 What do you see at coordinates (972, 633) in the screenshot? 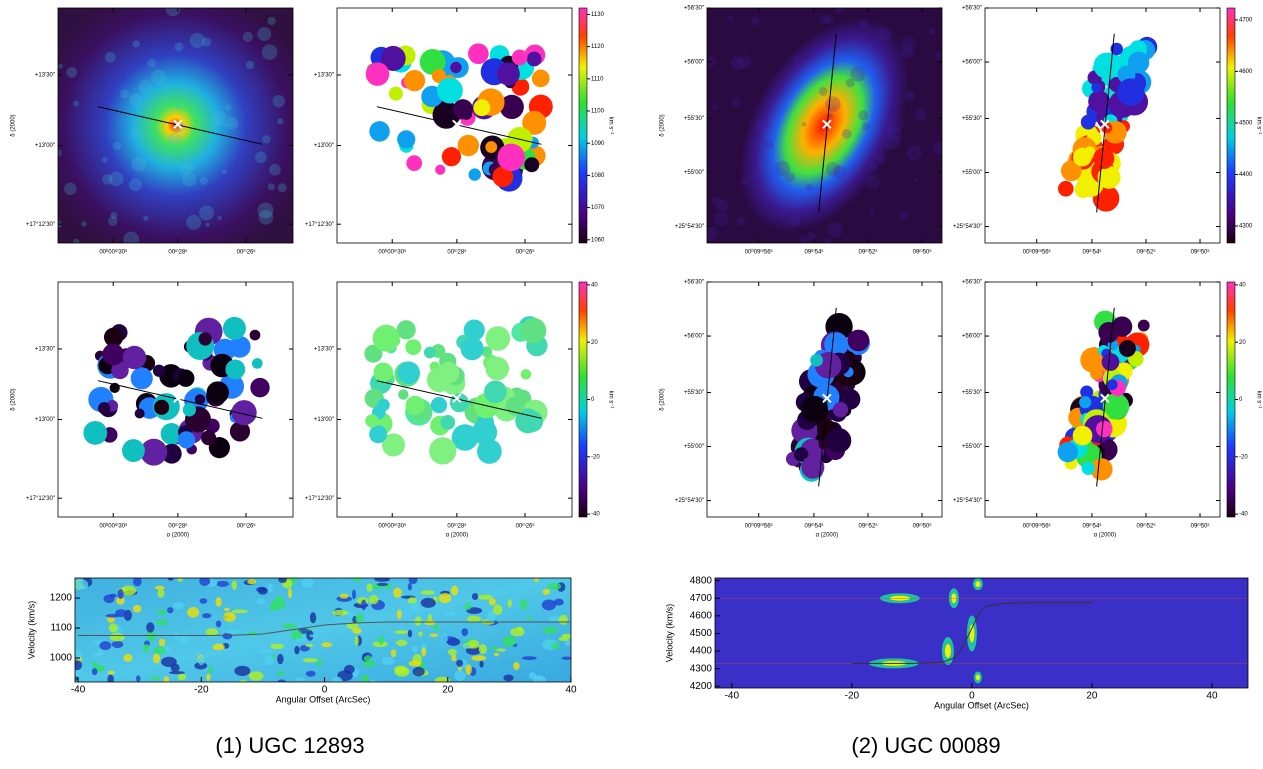
I see `emission-core` at bounding box center [972, 633].